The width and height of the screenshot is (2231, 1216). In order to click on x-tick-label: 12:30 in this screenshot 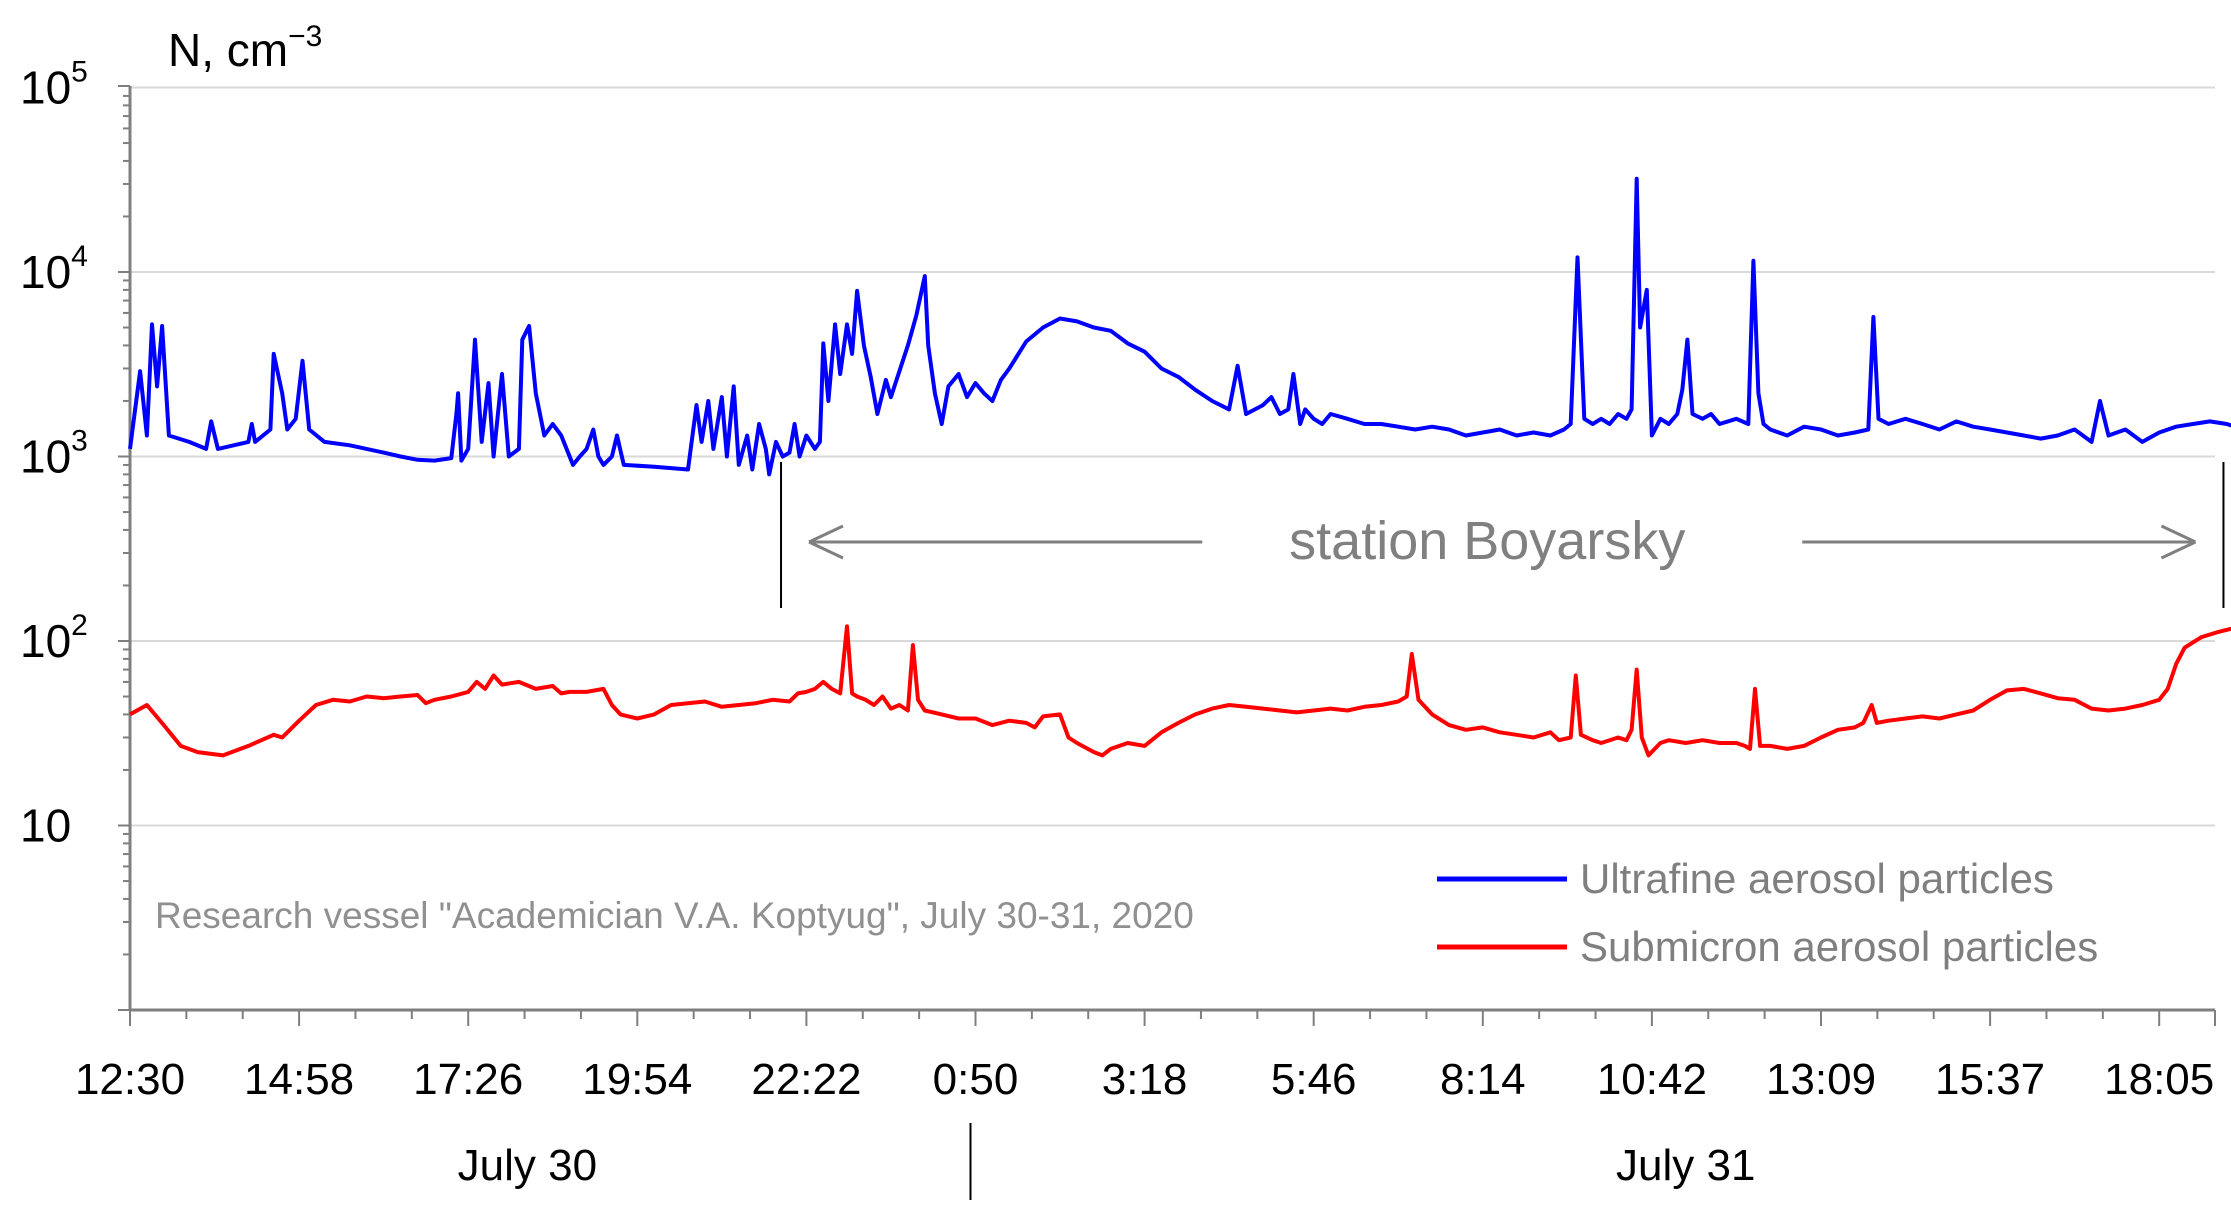, I will do `click(130, 1079)`.